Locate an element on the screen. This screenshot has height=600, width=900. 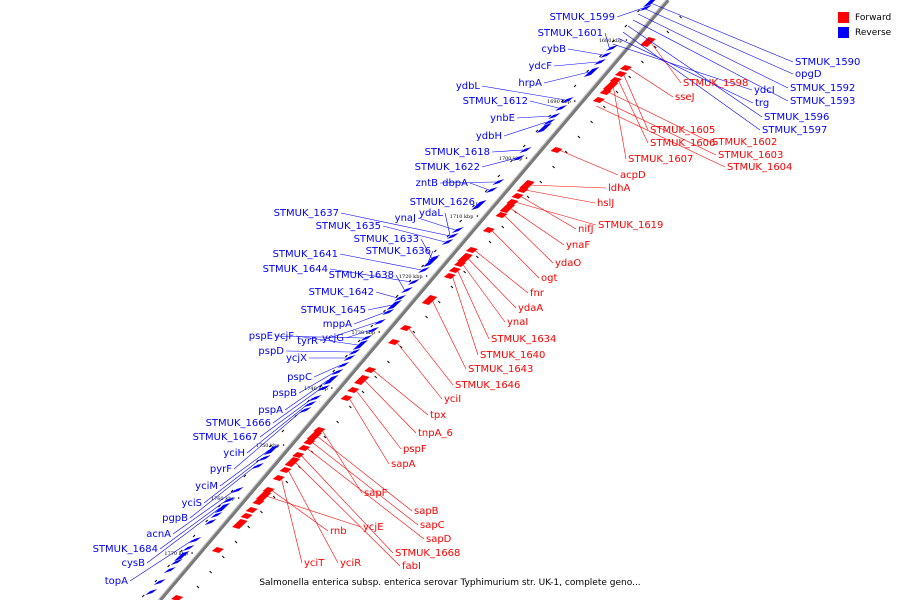
scale-tick-label: 1710 kbp is located at coordinates (462, 217).